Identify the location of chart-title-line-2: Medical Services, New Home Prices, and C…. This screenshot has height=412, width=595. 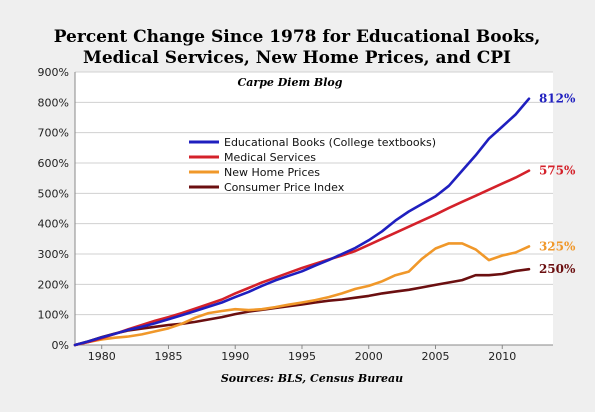
(297, 58).